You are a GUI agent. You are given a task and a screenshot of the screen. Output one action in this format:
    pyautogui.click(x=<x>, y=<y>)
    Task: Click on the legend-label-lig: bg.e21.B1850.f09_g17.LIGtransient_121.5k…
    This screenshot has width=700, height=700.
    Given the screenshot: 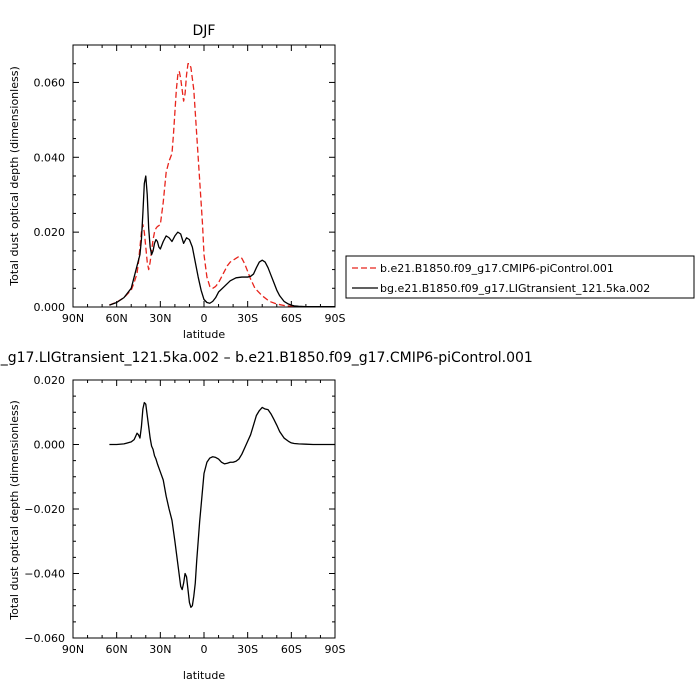 What is the action you would take?
    pyautogui.click(x=515, y=288)
    